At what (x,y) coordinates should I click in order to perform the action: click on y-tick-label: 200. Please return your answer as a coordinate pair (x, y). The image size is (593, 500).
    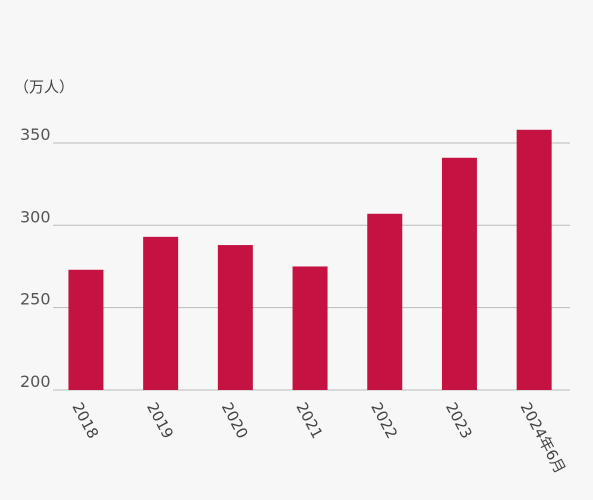
    Looking at the image, I should click on (35, 381).